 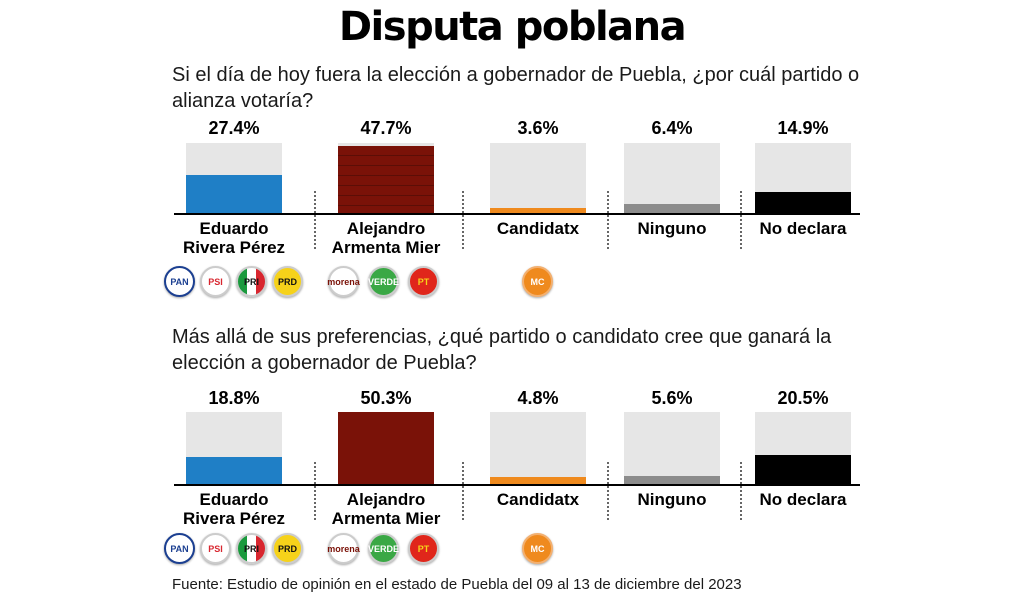 I want to click on bar-column: 14.9% No declara, so click(x=803, y=301).